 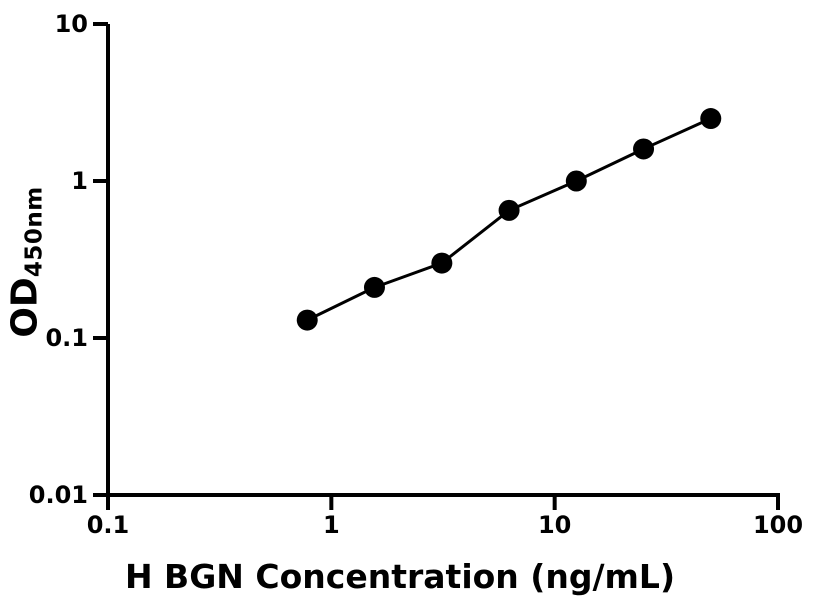 I want to click on x-axis-title-text: H BGN Concentration (ng/mL), so click(x=400, y=576).